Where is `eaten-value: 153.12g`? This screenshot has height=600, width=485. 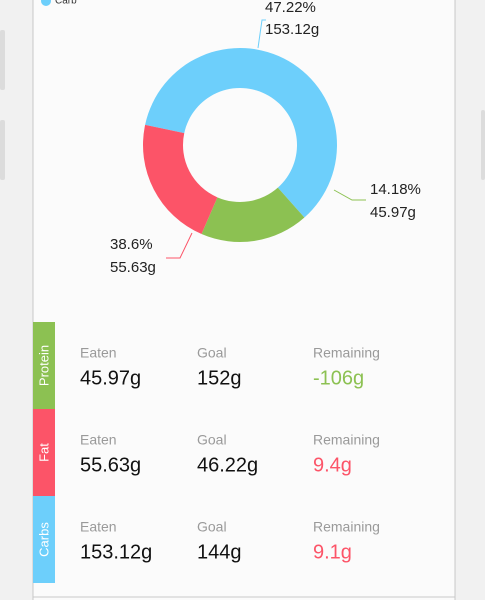
eaten-value: 153.12g is located at coordinates (116, 552).